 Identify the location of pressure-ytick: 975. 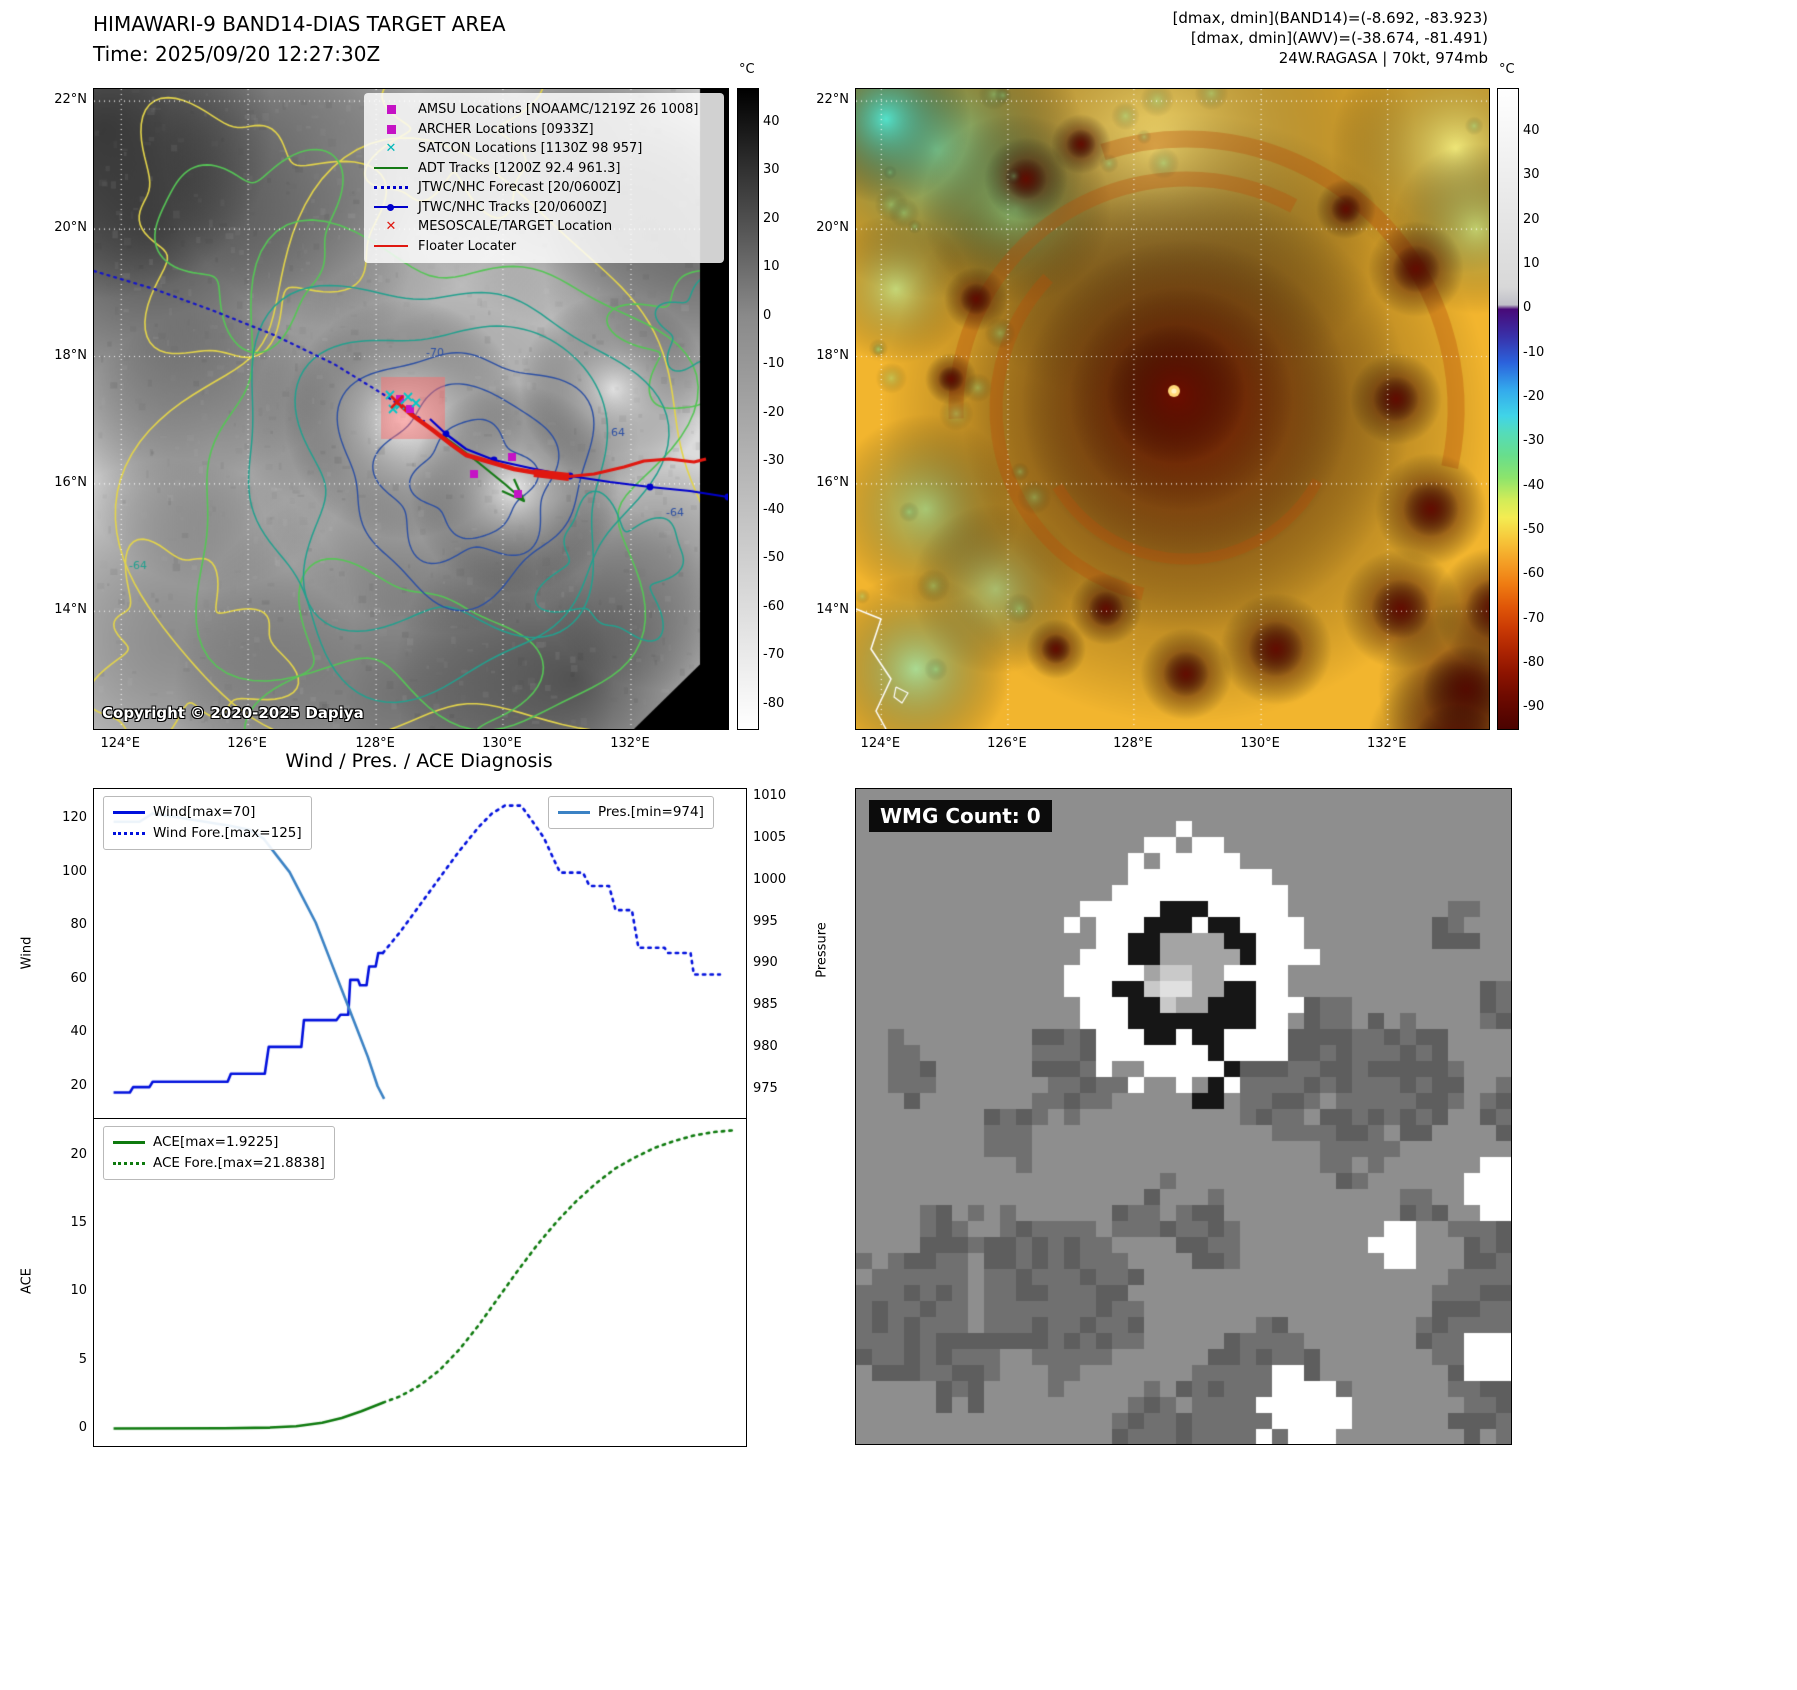
(765, 1089).